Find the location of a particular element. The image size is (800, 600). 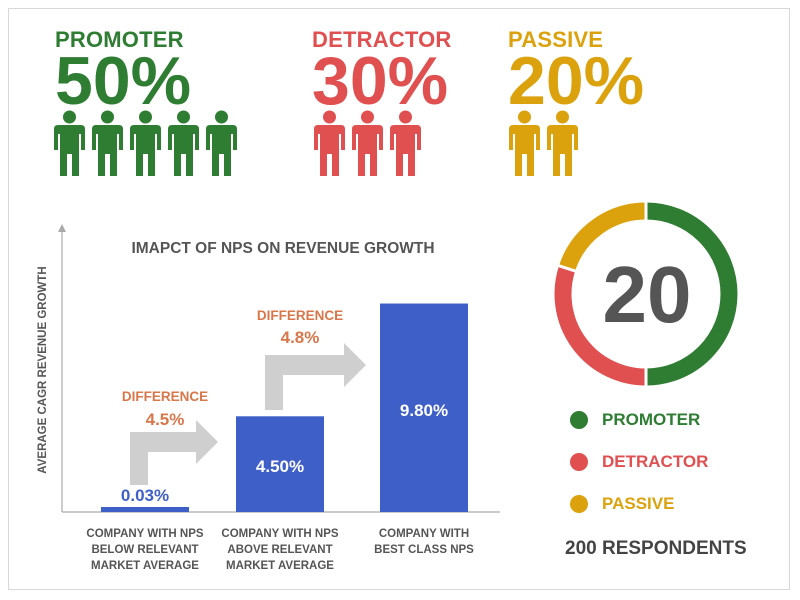

legend-label: PASSIVE is located at coordinates (638, 503).